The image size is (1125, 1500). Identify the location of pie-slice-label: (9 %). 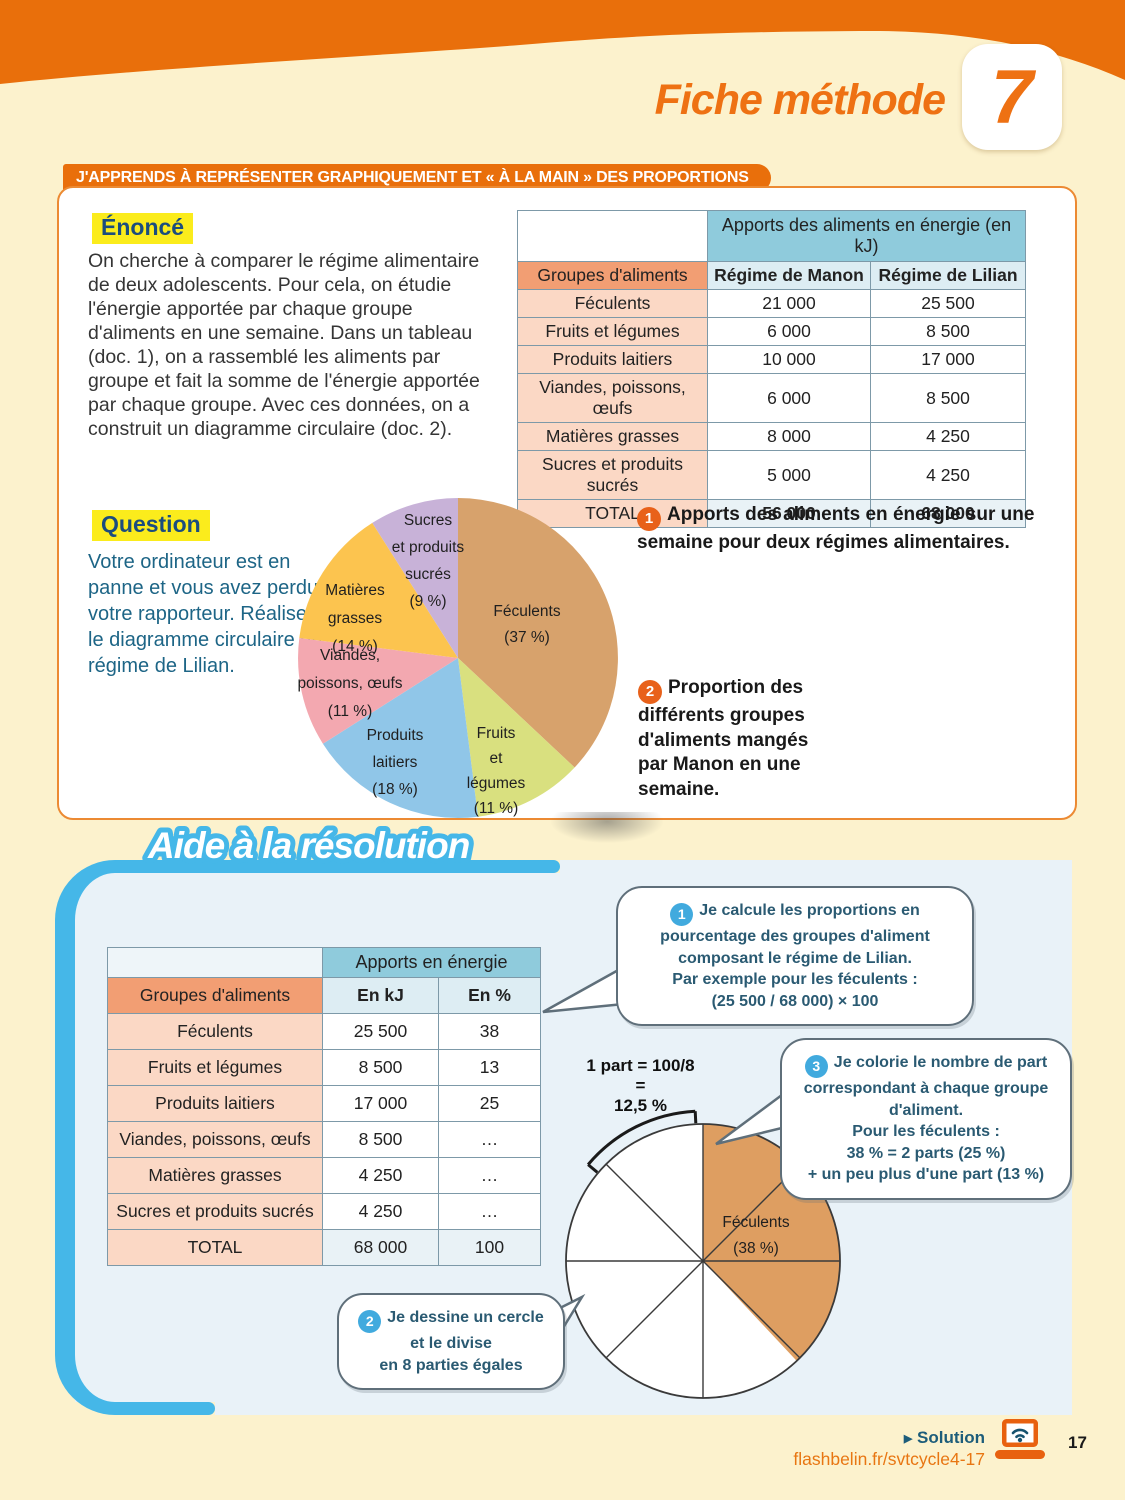
(427, 601).